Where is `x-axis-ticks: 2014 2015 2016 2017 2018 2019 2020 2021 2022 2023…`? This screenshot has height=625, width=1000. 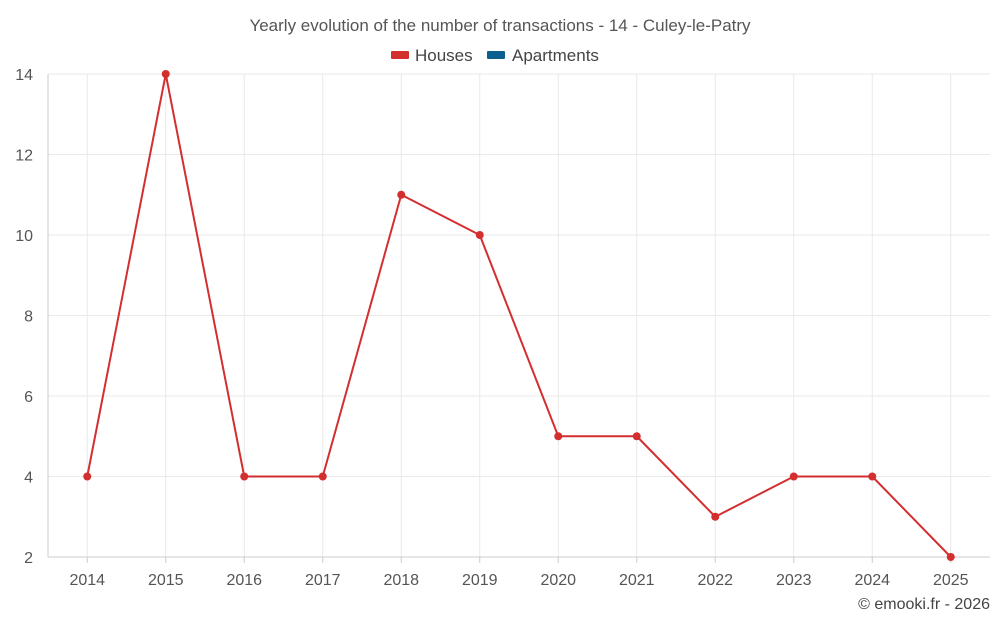 x-axis-ticks: 2014 2015 2016 2017 2018 2019 2020 2021 2022 2023… is located at coordinates (519, 573).